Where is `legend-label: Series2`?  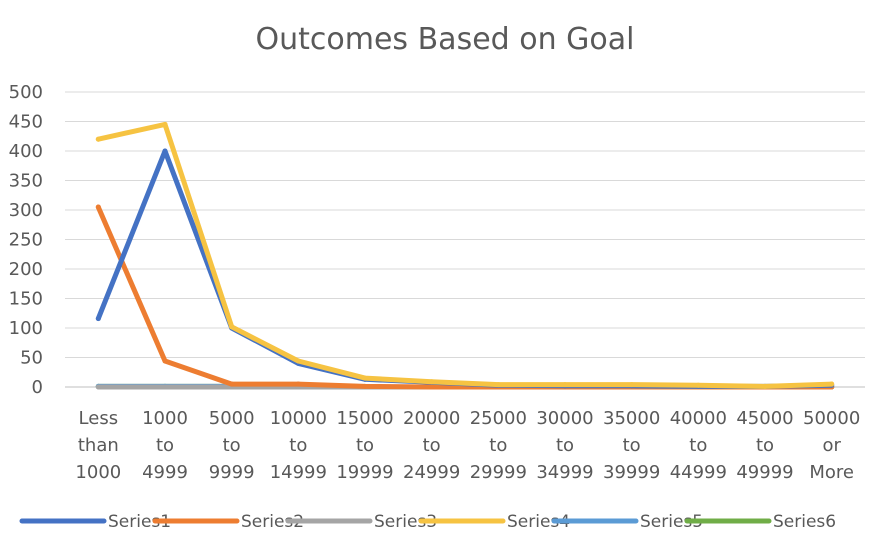
legend-label: Series2 is located at coordinates (272, 522).